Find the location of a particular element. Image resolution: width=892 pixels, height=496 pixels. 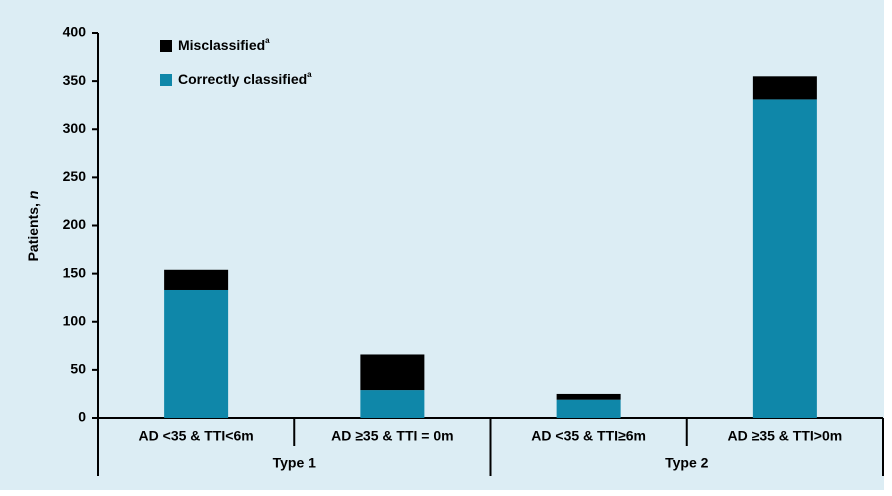

y-tick-label: 0 is located at coordinates (82, 417).